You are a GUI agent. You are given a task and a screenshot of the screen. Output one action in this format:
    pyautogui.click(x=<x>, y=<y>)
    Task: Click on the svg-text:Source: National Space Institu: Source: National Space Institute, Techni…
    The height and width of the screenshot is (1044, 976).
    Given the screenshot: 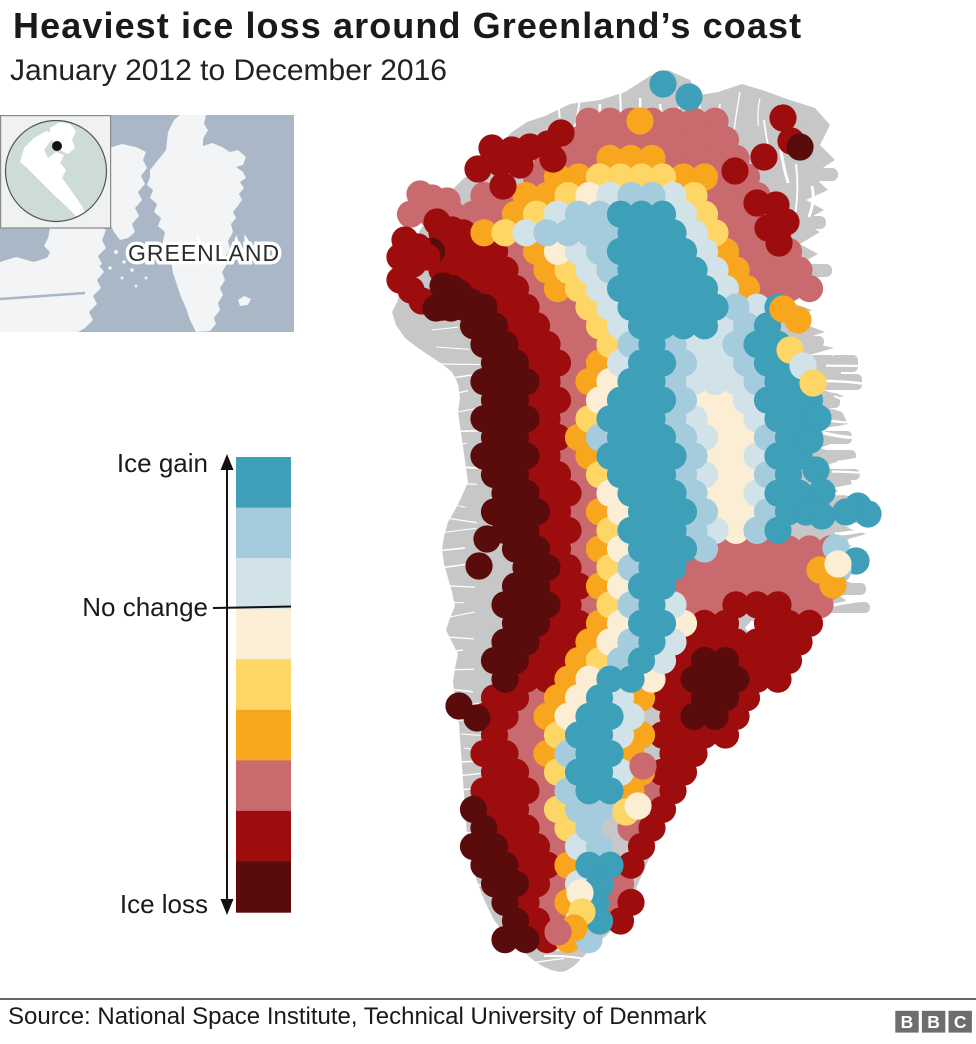 What is the action you would take?
    pyautogui.click(x=358, y=1016)
    